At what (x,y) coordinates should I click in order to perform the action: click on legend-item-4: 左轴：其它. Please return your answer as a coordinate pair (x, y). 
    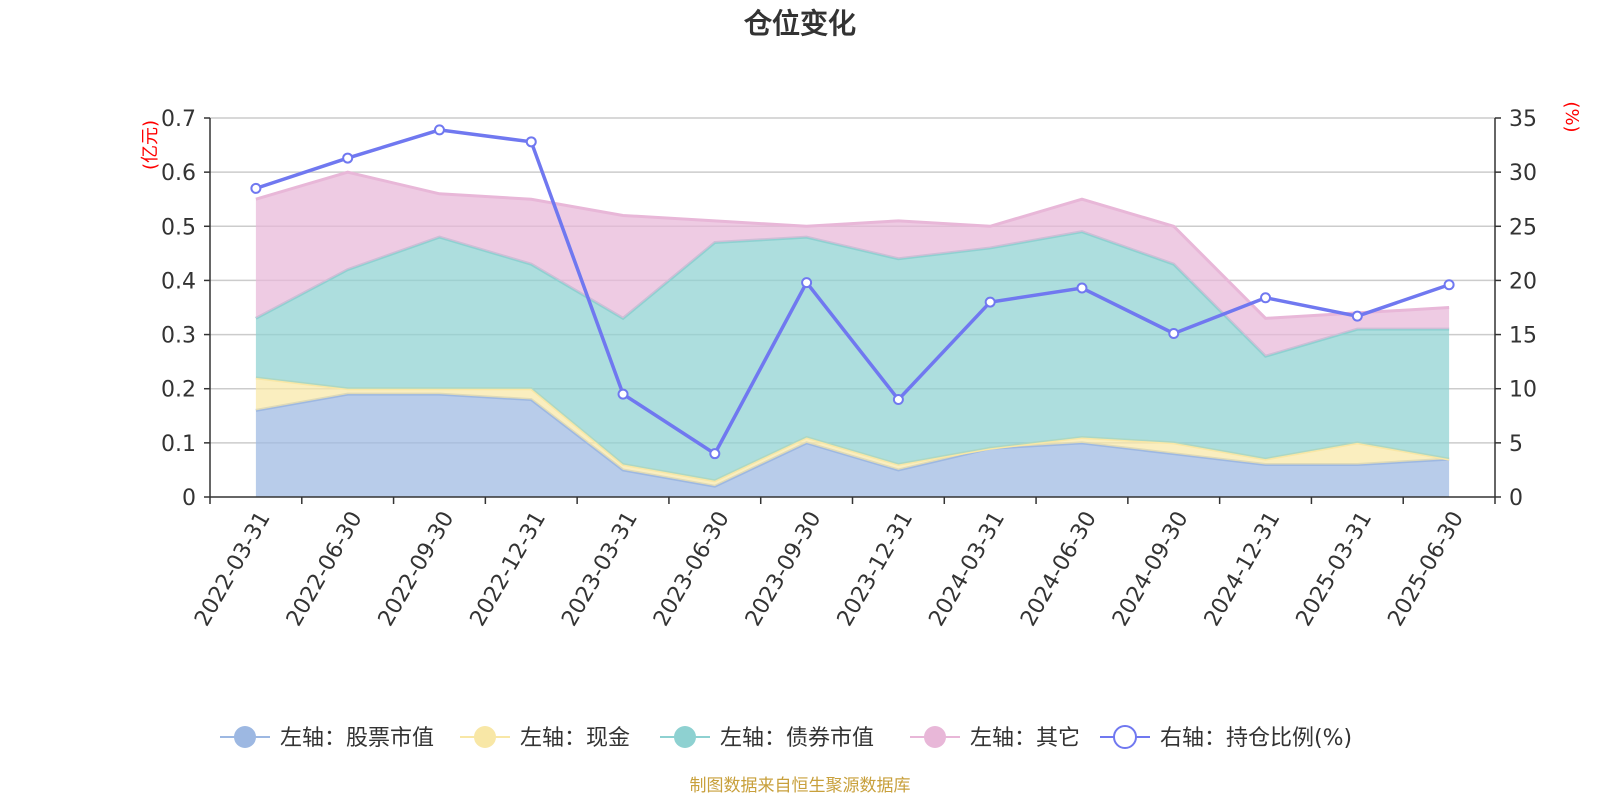
    Looking at the image, I should click on (995, 738).